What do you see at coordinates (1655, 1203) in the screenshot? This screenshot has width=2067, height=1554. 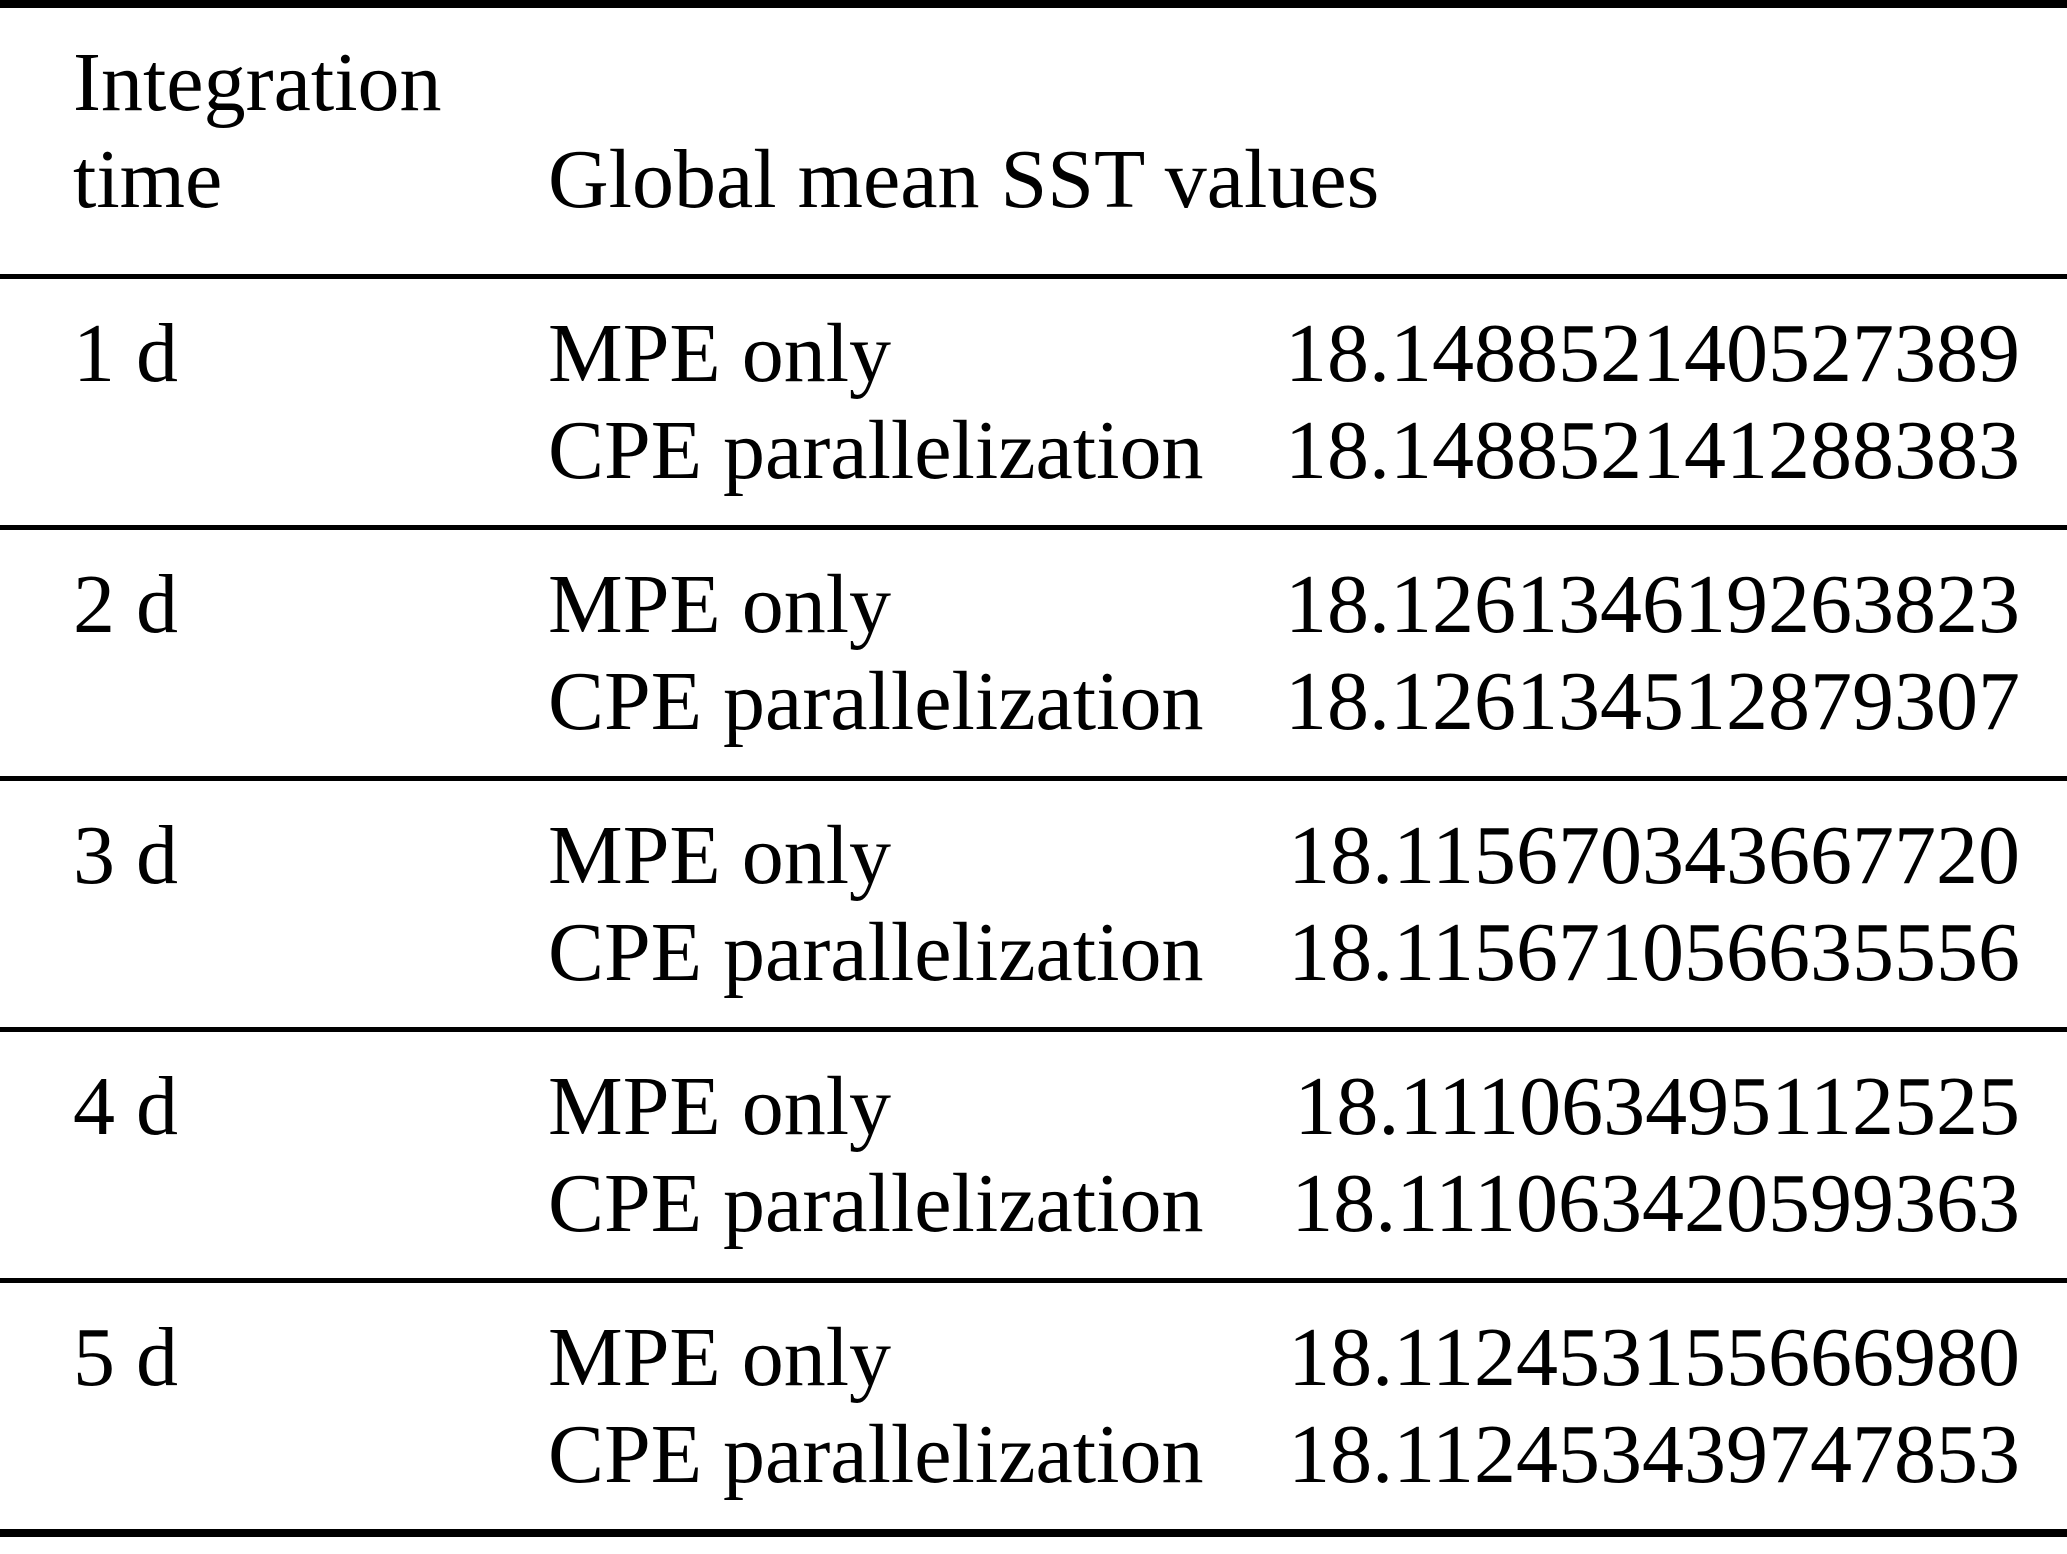 I see `sst-value: 18.111063420599363` at bounding box center [1655, 1203].